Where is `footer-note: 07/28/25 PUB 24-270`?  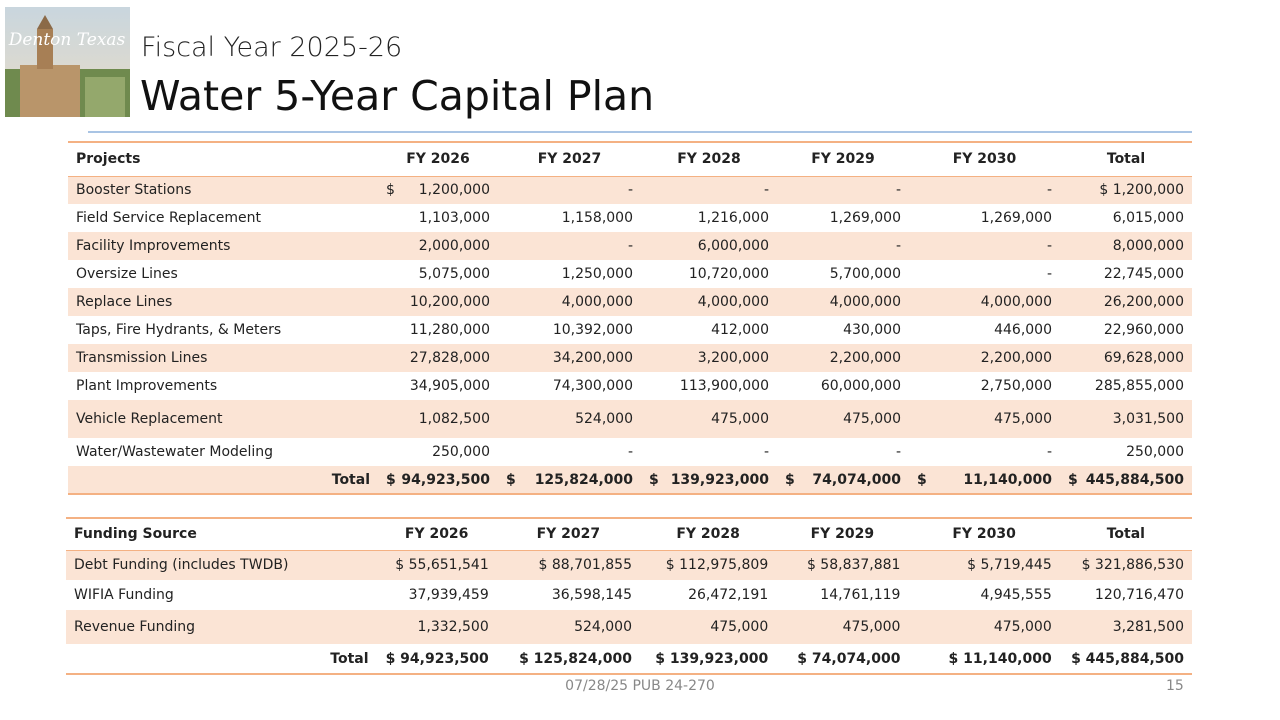 footer-note: 07/28/25 PUB 24-270 is located at coordinates (640, 686).